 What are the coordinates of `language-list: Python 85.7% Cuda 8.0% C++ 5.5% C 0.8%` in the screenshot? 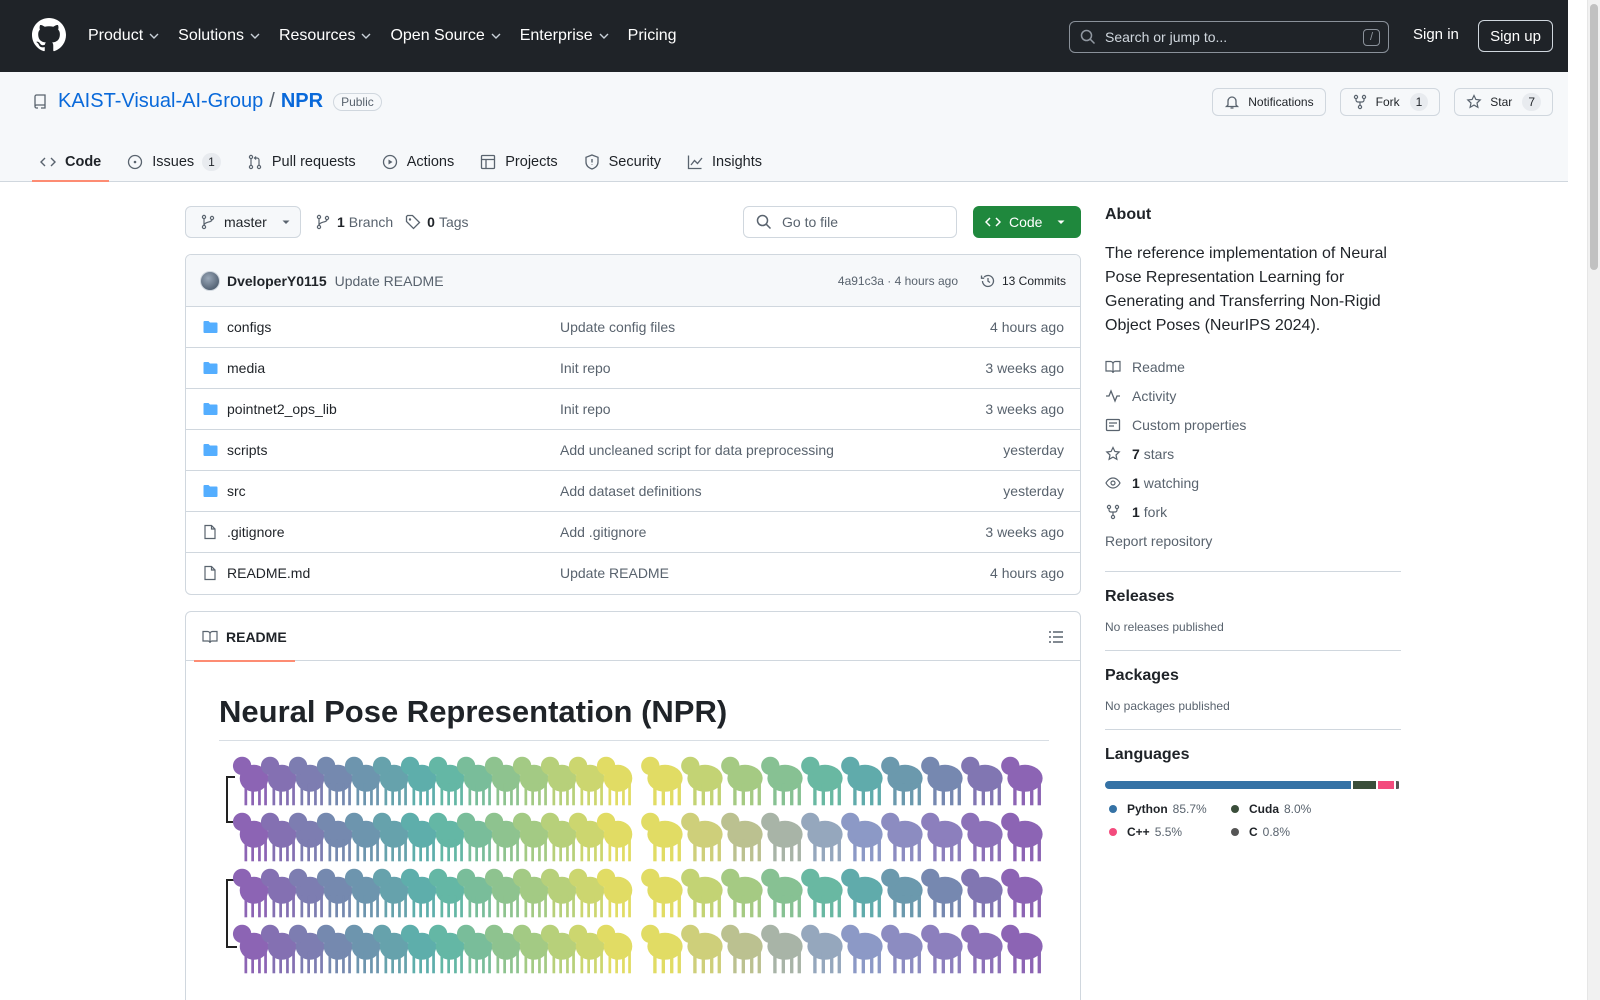 It's located at (1253, 820).